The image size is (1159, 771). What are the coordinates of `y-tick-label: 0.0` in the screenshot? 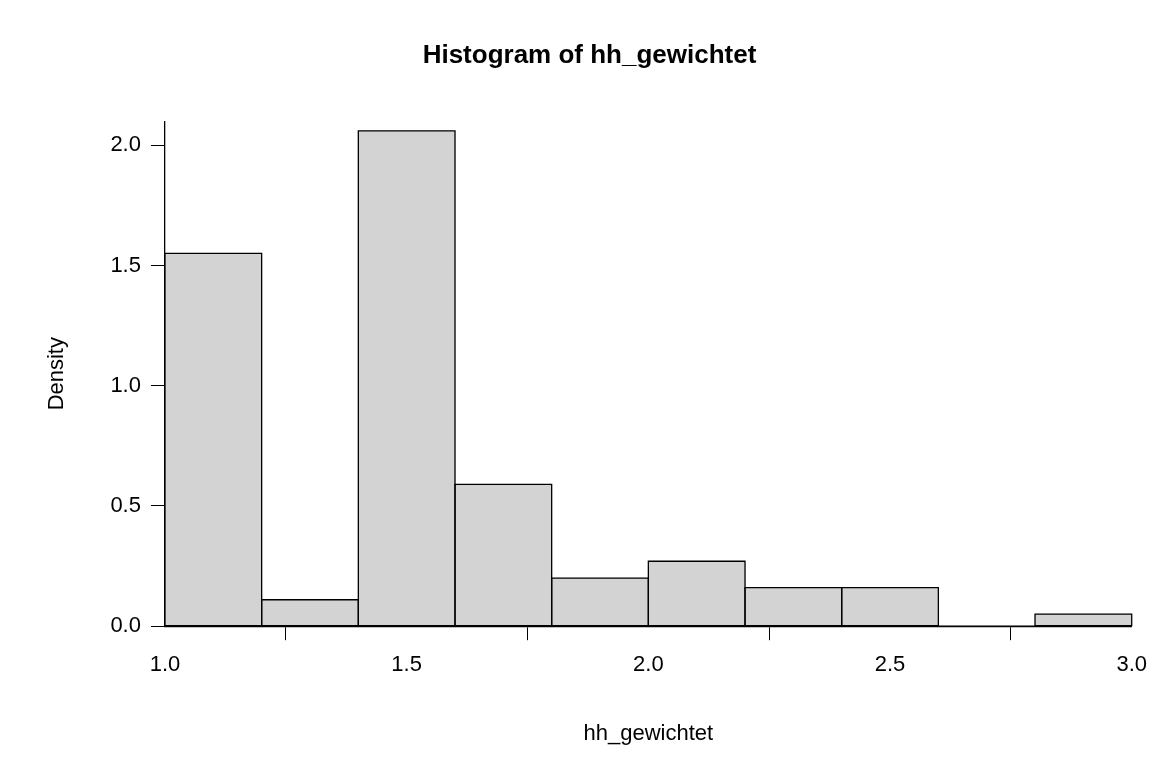 It's located at (125, 625).